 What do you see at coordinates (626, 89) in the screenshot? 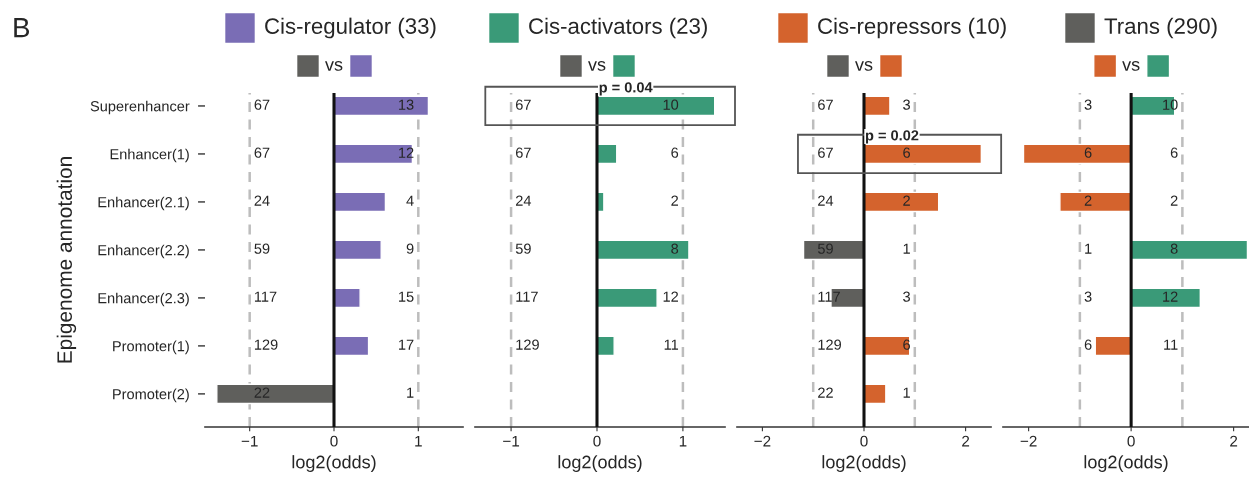
I see `annotation: p = 0.04` at bounding box center [626, 89].